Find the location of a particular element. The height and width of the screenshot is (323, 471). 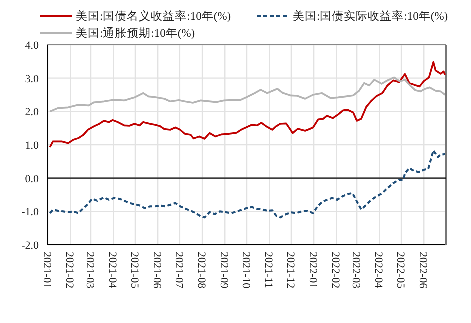

x-tick-label: 2022-02 is located at coordinates (336, 270).